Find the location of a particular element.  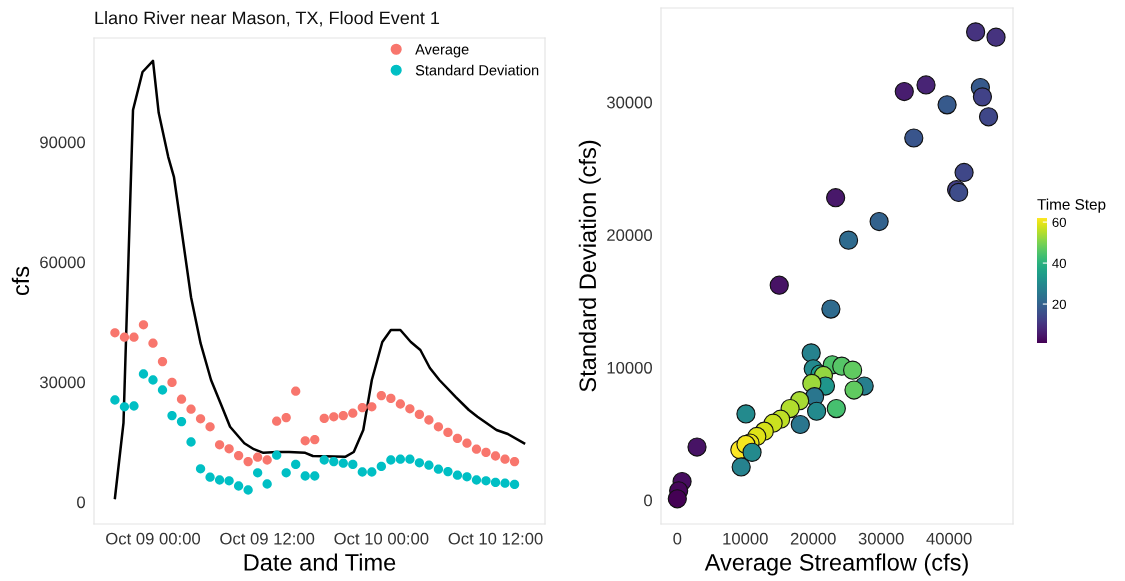

x-tick-label: 10000 is located at coordinates (745, 538).